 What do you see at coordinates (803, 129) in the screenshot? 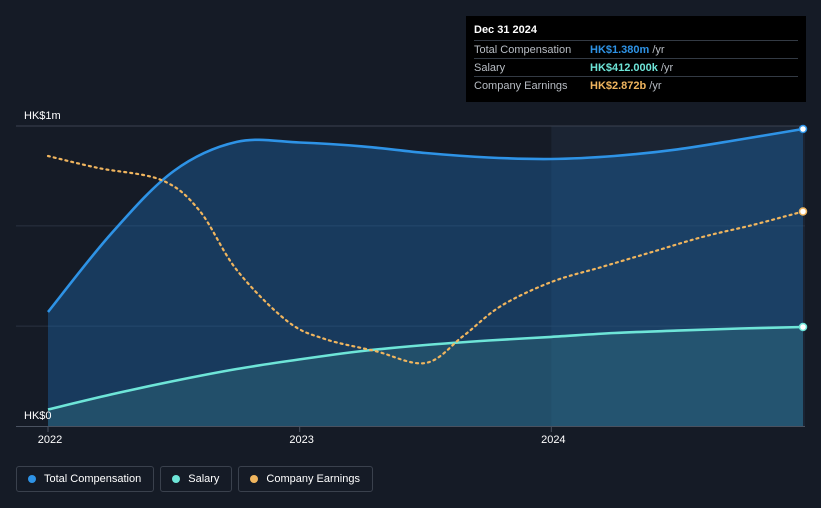
I see `end-marker-total_comp` at bounding box center [803, 129].